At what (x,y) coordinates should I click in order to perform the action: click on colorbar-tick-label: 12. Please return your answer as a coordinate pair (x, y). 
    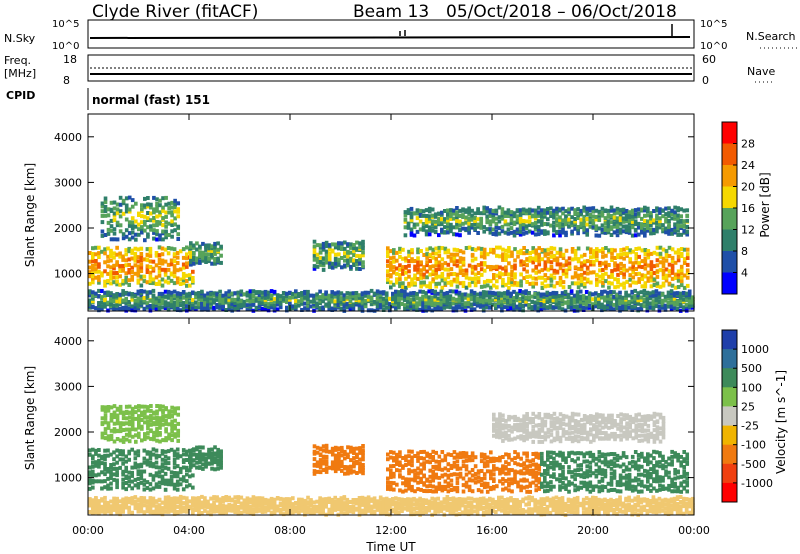
    Looking at the image, I should click on (748, 230).